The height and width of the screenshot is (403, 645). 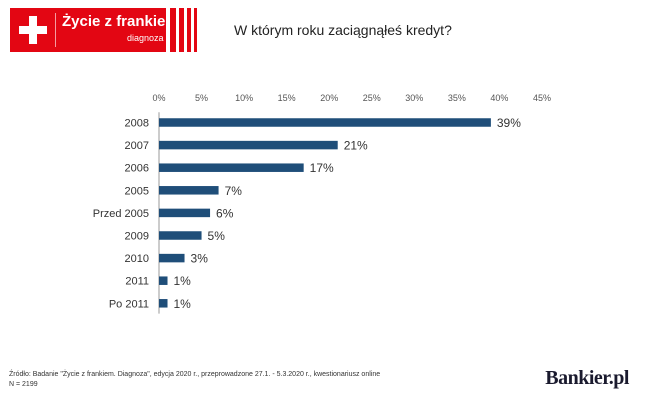 I want to click on data-label: 6%, so click(x=225, y=213).